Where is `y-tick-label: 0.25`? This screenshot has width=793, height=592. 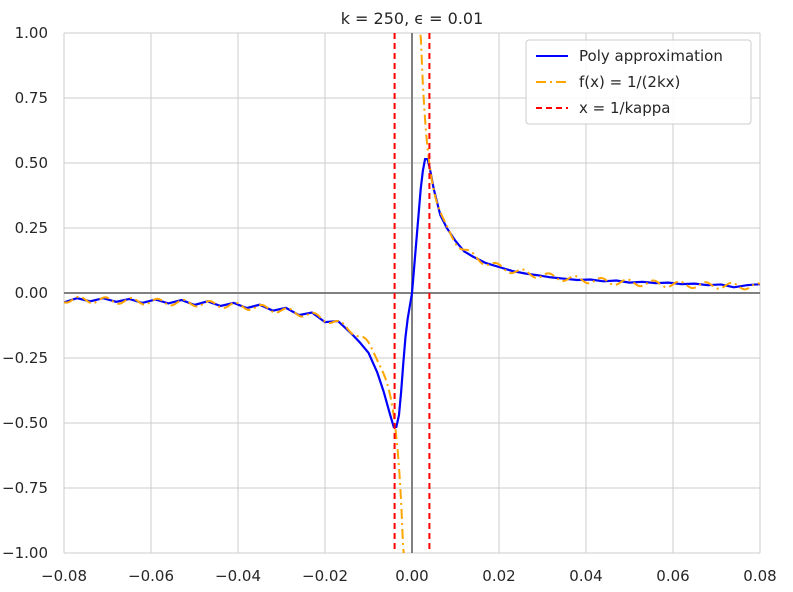 y-tick-label: 0.25 is located at coordinates (31, 228).